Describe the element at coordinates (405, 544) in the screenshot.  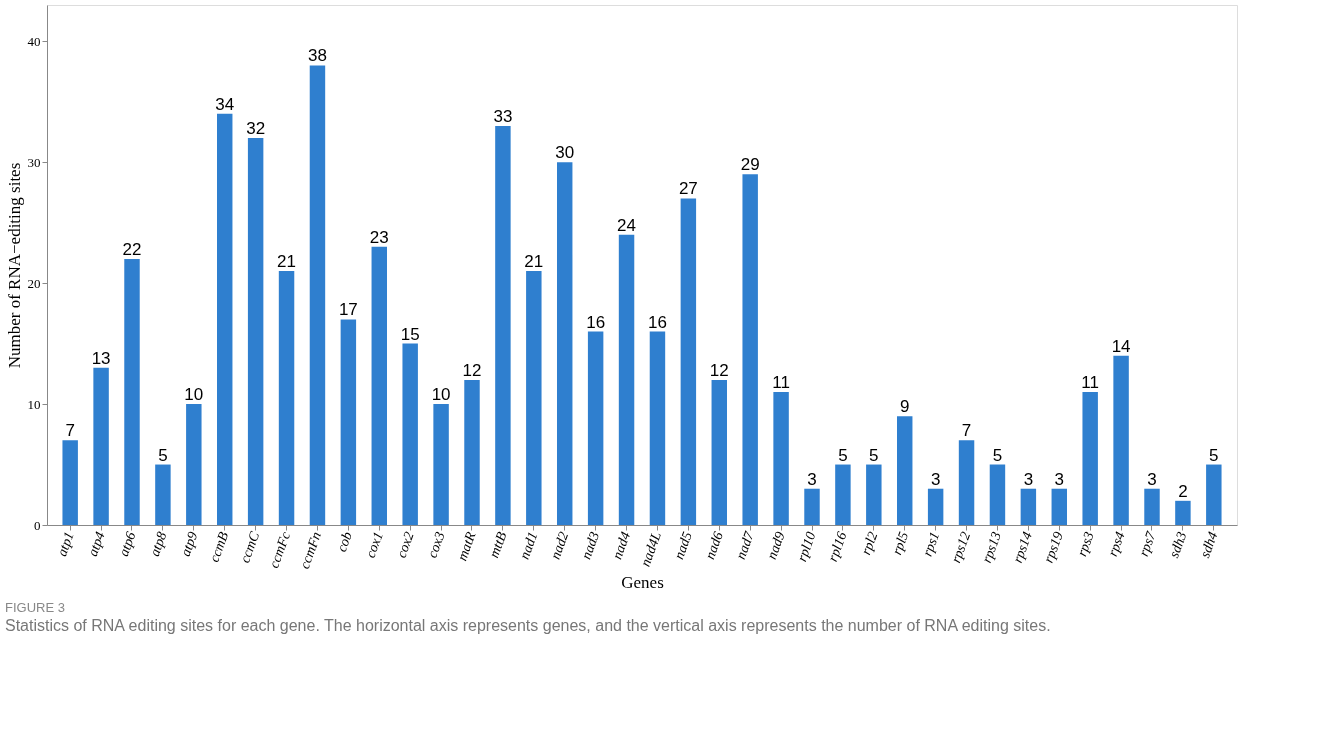
I see `x-tick-label: cox2` at that location.